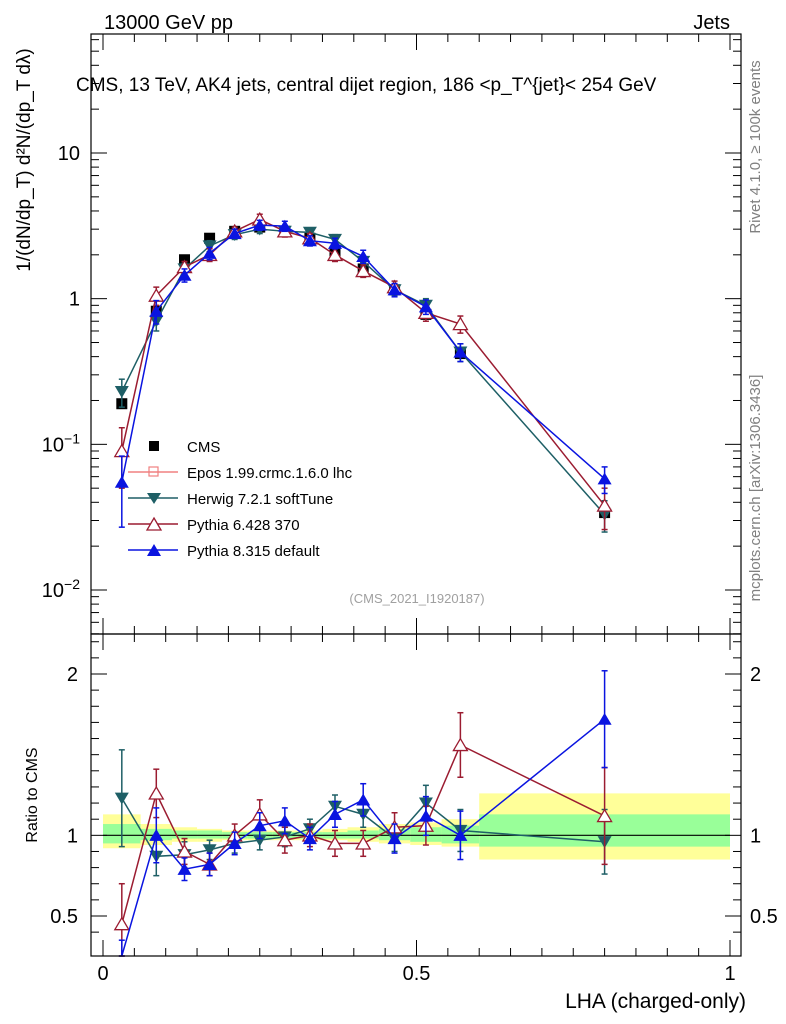 The width and height of the screenshot is (786, 1024). I want to click on legend-entry-epos: Epos 1.99.crmc.1.6.0 lhc, so click(240, 473).